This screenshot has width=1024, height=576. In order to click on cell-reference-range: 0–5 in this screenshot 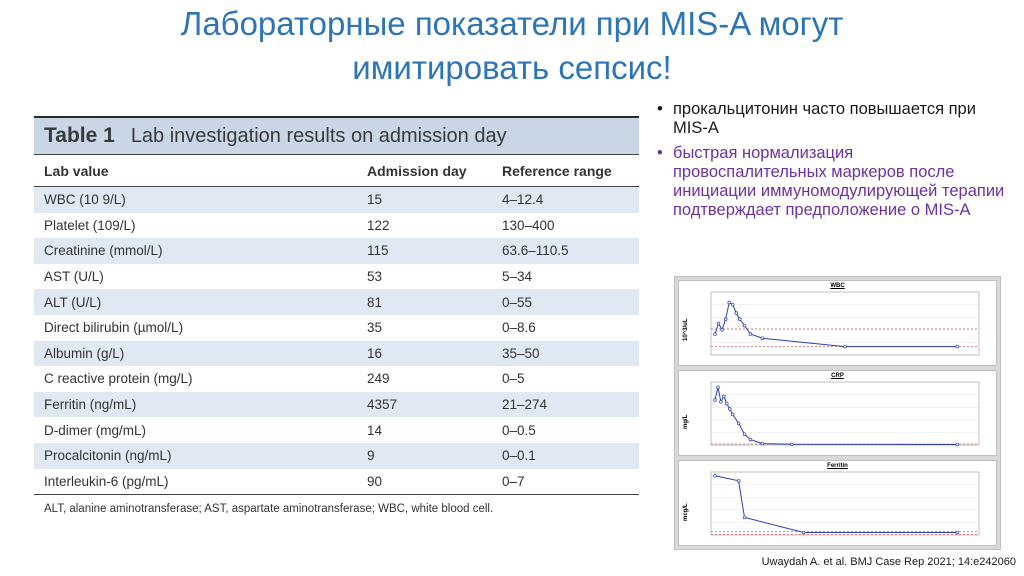, I will do `click(513, 379)`.